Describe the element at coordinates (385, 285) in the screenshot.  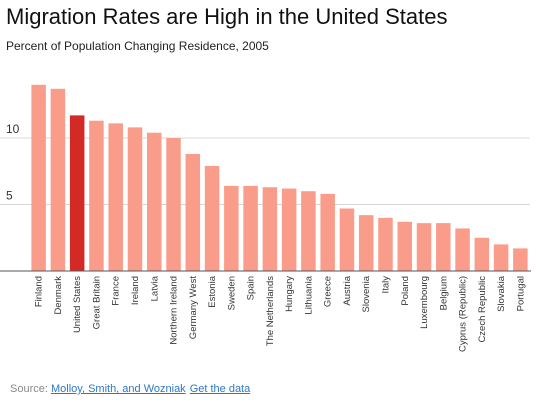
I see `x-tick-label: Italy` at that location.